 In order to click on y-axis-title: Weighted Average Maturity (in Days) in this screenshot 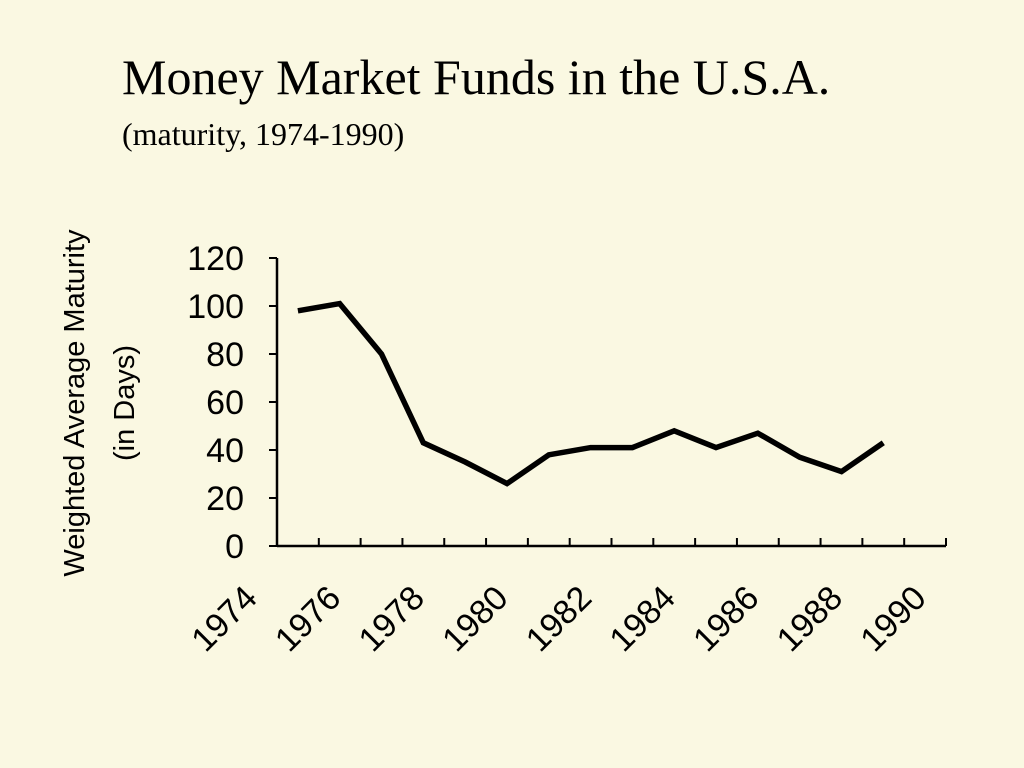, I will do `click(100, 403)`.